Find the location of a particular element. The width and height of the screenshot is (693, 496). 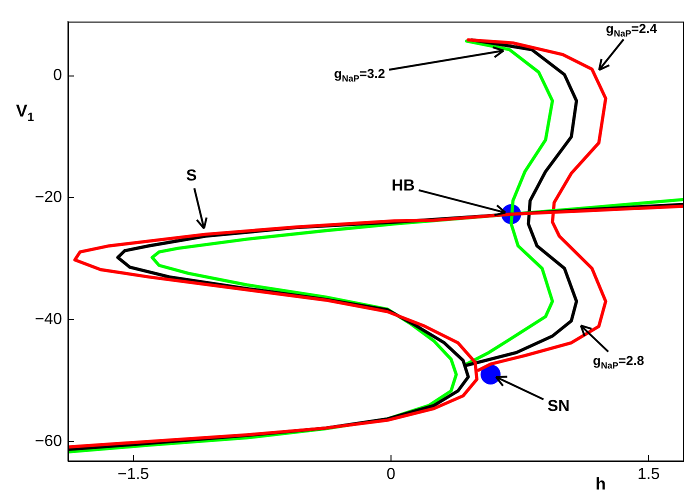

annotation: S is located at coordinates (192, 176).